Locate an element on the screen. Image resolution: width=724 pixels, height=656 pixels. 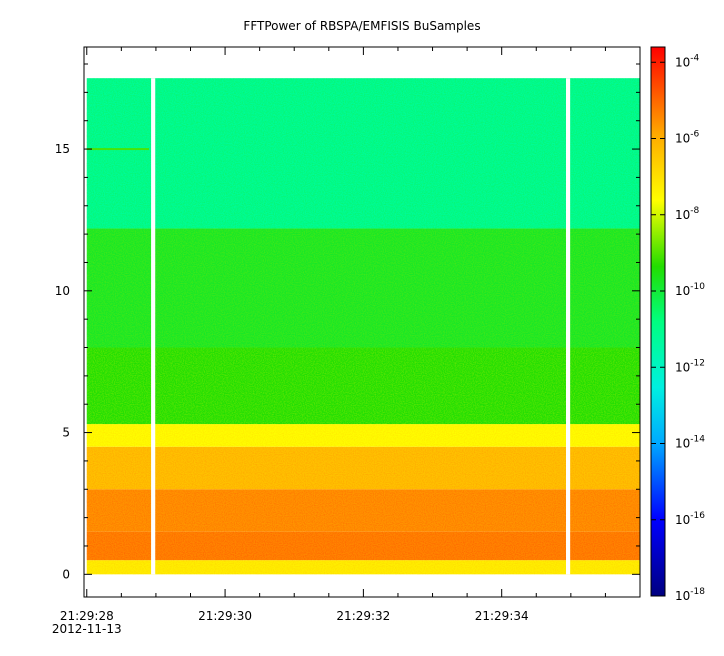
colorbar-tick-label-1: 10⁻¹⁶ is located at coordinates (690, 519).